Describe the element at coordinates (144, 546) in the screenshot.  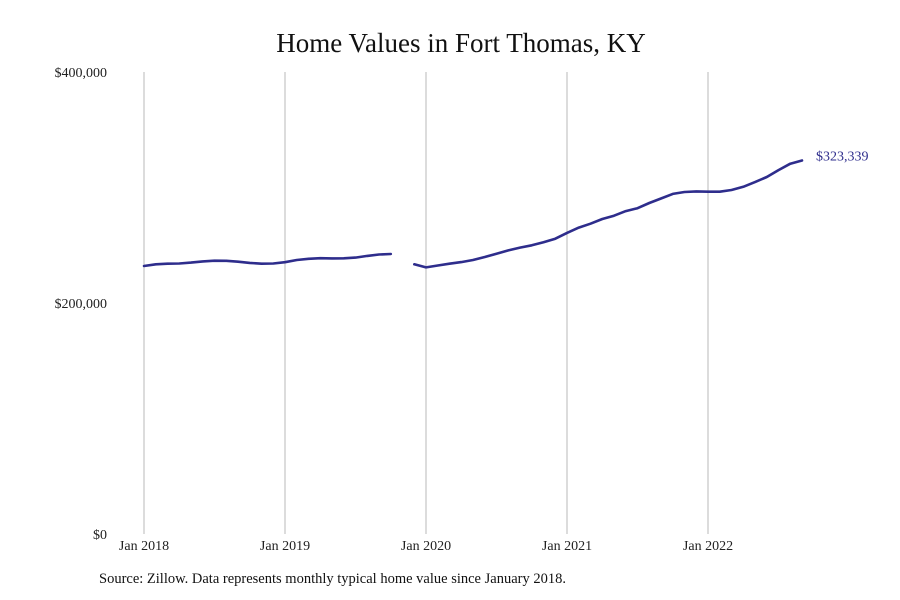
I see `x-tick-label: Jan 2018` at that location.